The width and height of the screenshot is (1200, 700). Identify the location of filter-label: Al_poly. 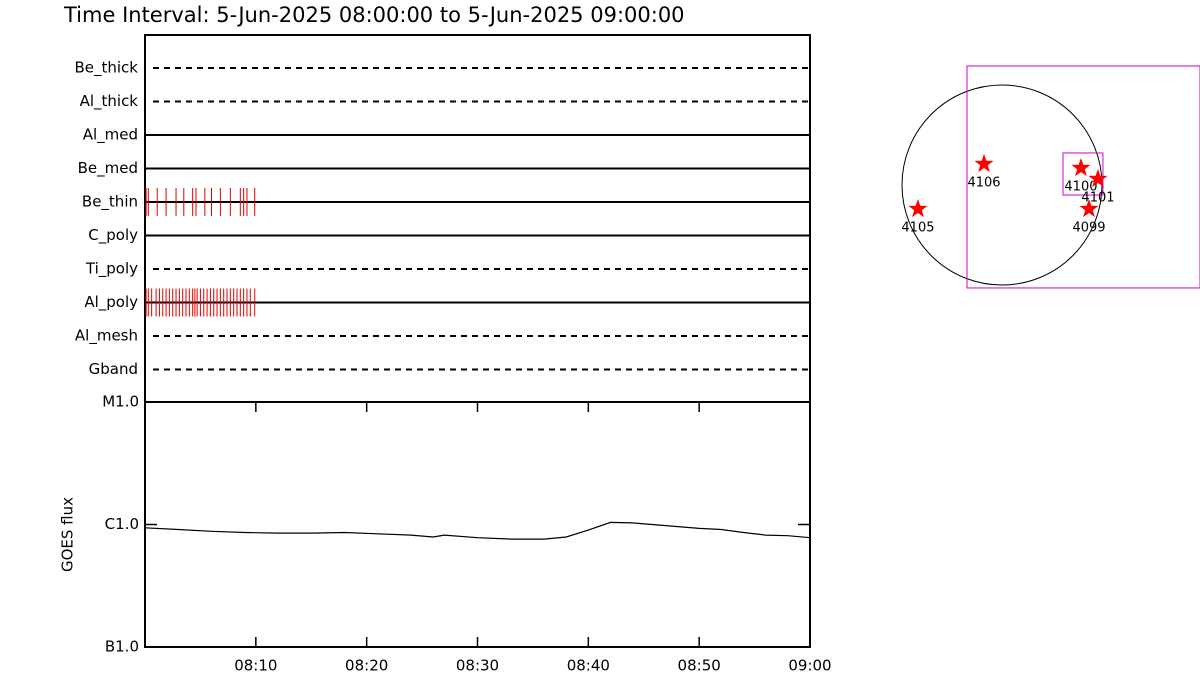
(111, 302).